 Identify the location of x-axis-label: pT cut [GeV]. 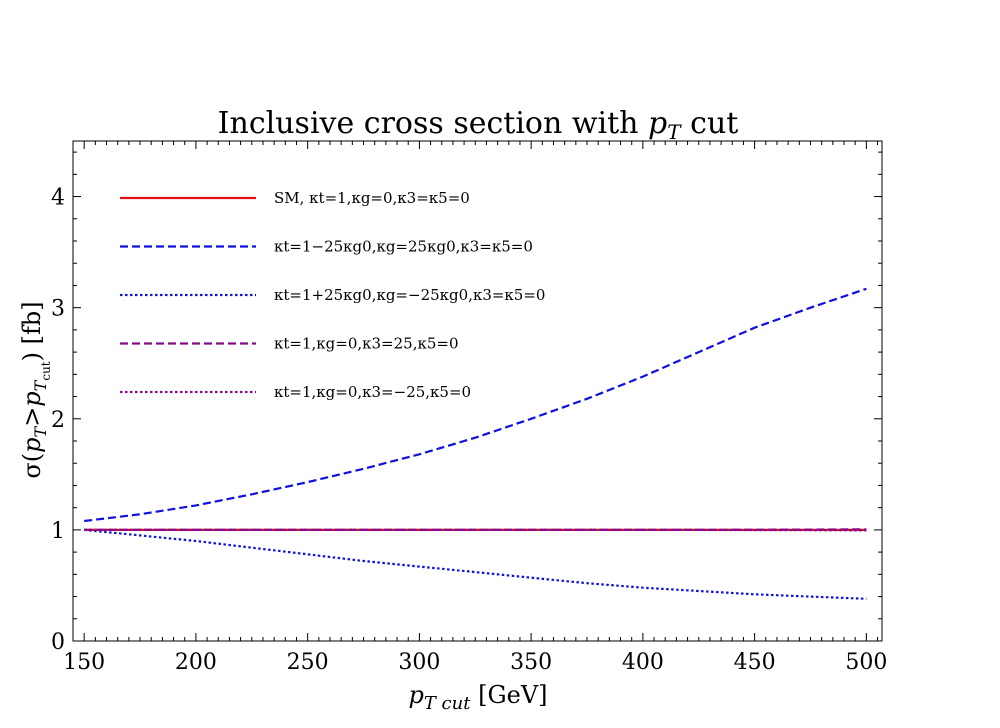
(477, 697).